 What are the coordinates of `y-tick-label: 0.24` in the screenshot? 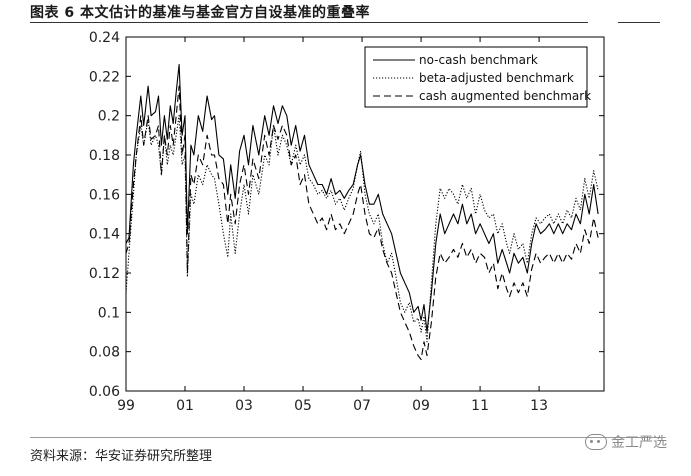 It's located at (104, 38).